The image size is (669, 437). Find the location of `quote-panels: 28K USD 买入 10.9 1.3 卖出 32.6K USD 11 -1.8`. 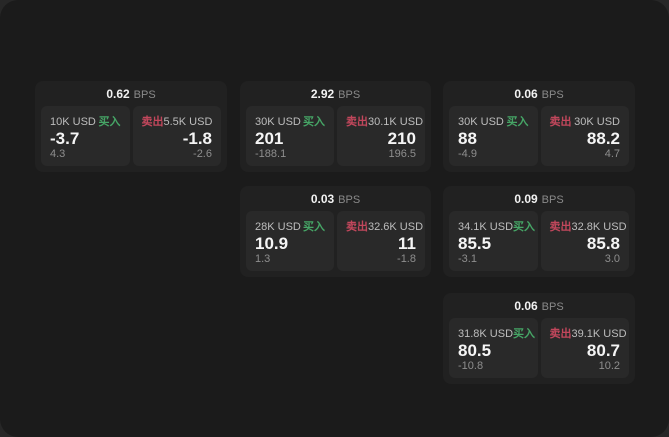

quote-panels: 28K USD 买入 10.9 1.3 卖出 32.6K USD 11 -1.8 is located at coordinates (335, 241).